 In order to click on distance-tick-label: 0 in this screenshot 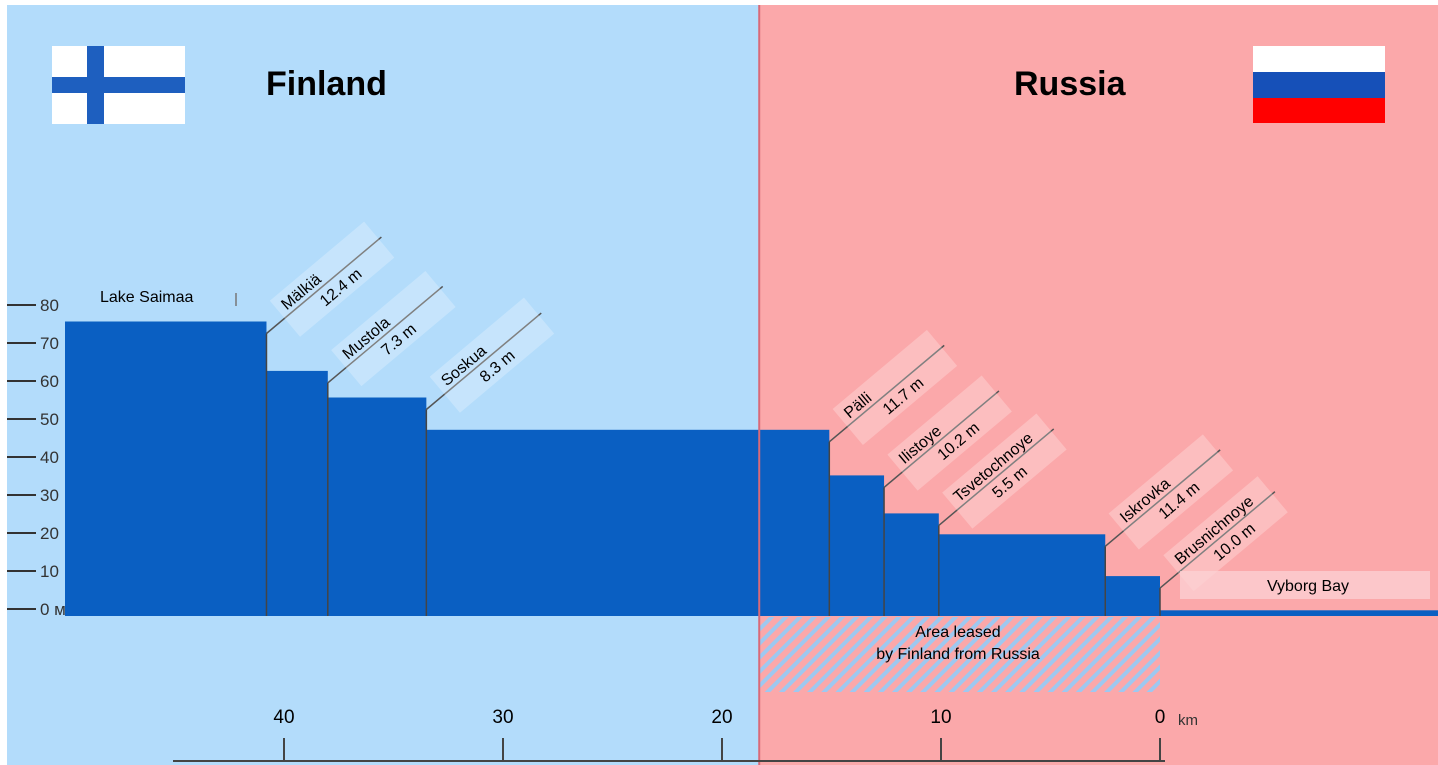, I will do `click(1160, 717)`.